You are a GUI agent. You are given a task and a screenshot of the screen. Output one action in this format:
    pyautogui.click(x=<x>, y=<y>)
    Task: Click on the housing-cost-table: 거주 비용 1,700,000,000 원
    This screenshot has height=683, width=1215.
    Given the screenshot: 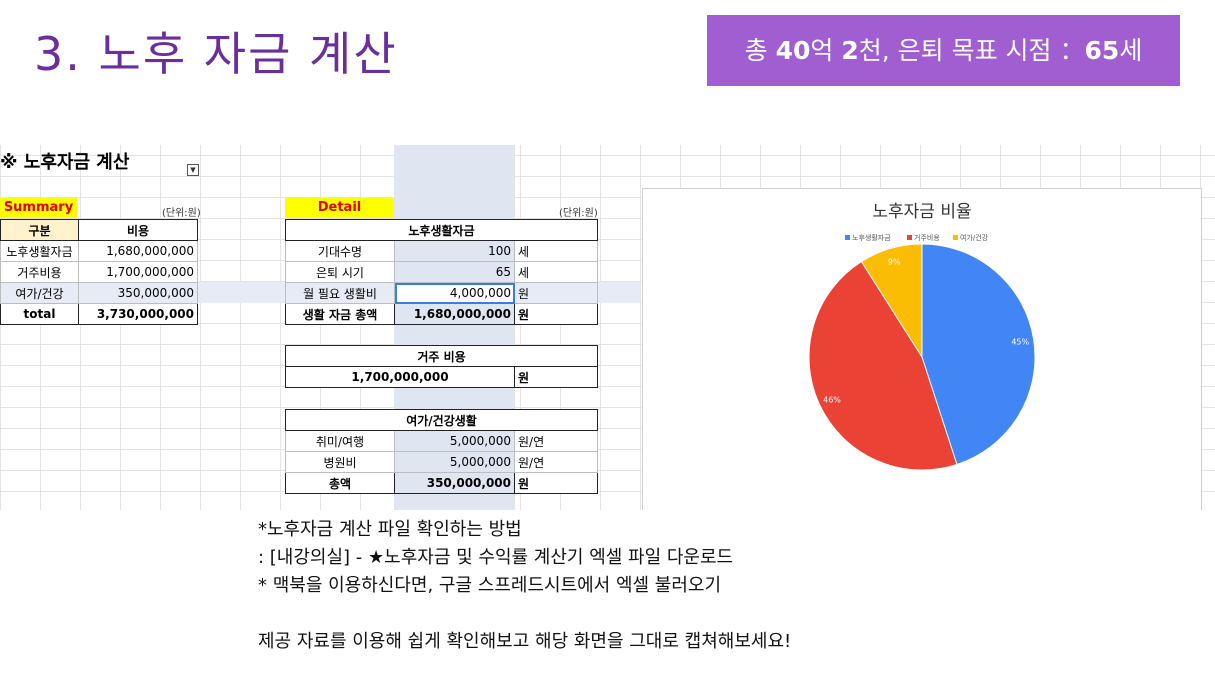 What is the action you would take?
    pyautogui.click(x=441, y=366)
    